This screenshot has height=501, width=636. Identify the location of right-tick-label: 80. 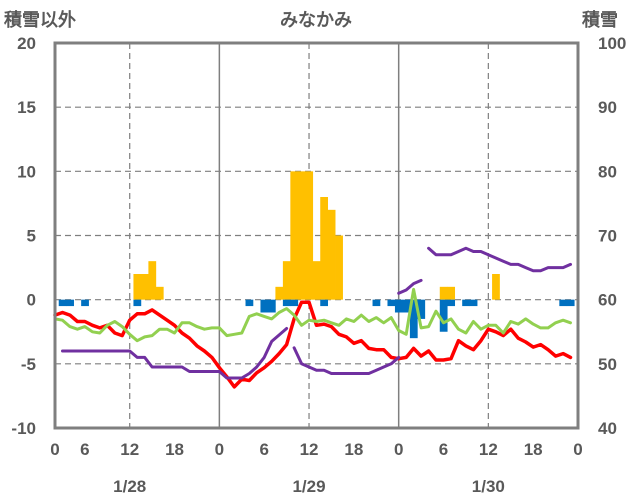
(607, 171).